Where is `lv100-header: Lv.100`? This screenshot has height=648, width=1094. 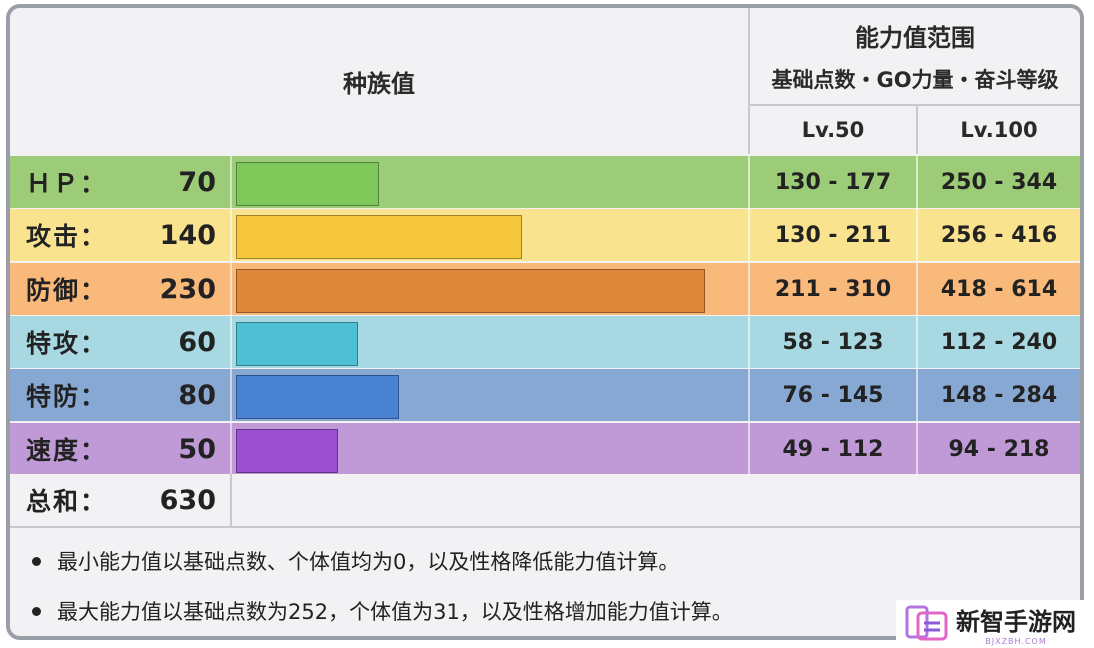 lv100-header: Lv.100 is located at coordinates (999, 130).